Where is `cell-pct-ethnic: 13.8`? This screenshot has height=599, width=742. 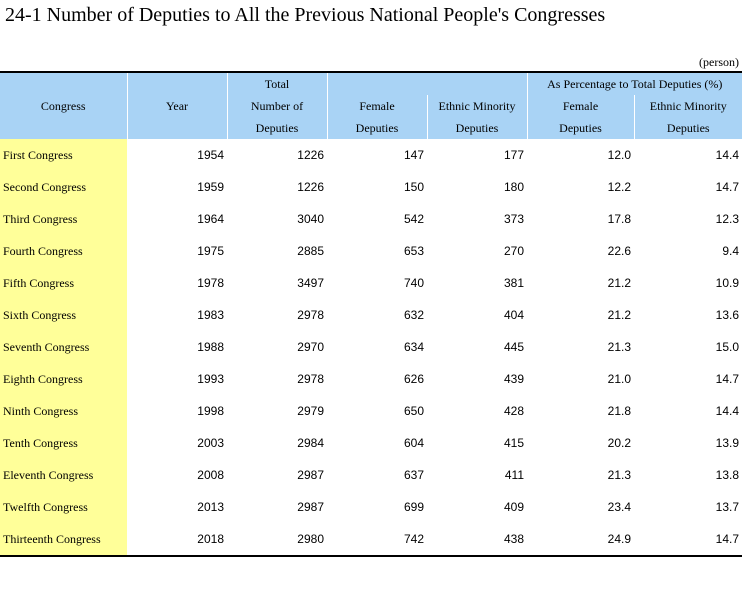
cell-pct-ethnic: 13.8 is located at coordinates (727, 475).